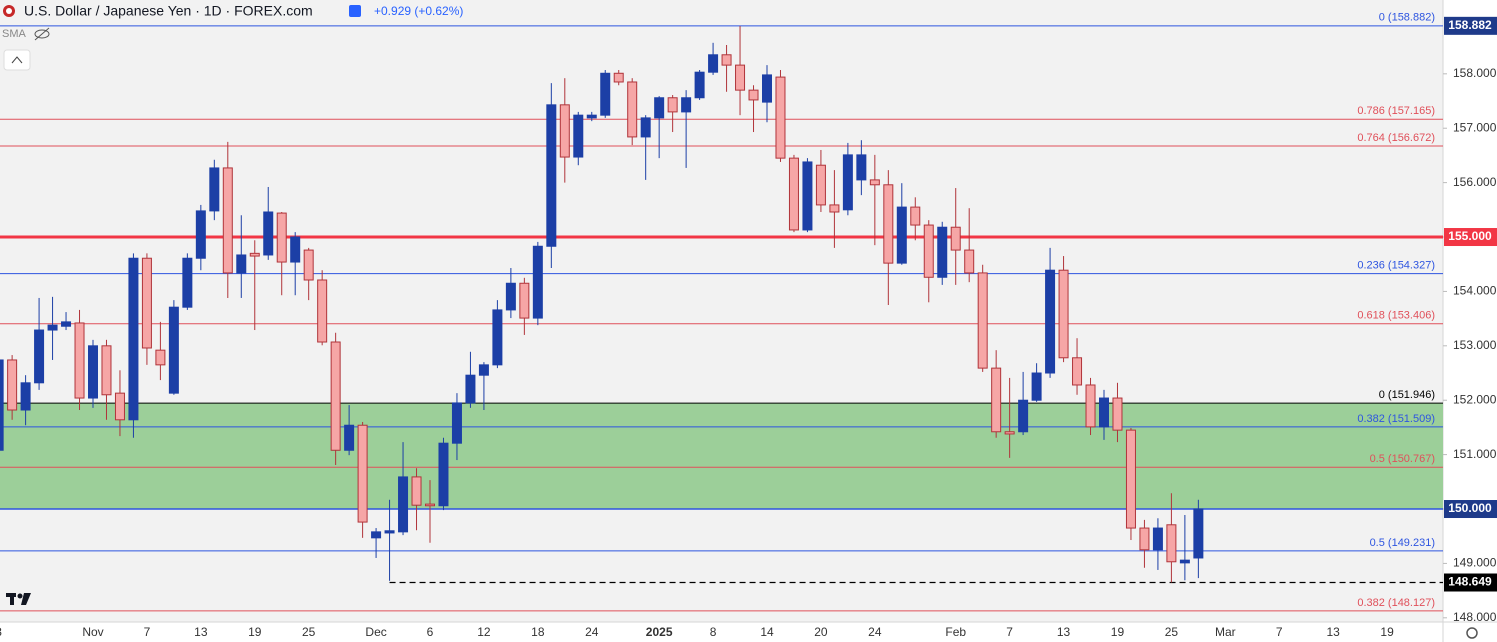  Describe the element at coordinates (875, 632) in the screenshot. I see `x-tick-label: 24` at that location.